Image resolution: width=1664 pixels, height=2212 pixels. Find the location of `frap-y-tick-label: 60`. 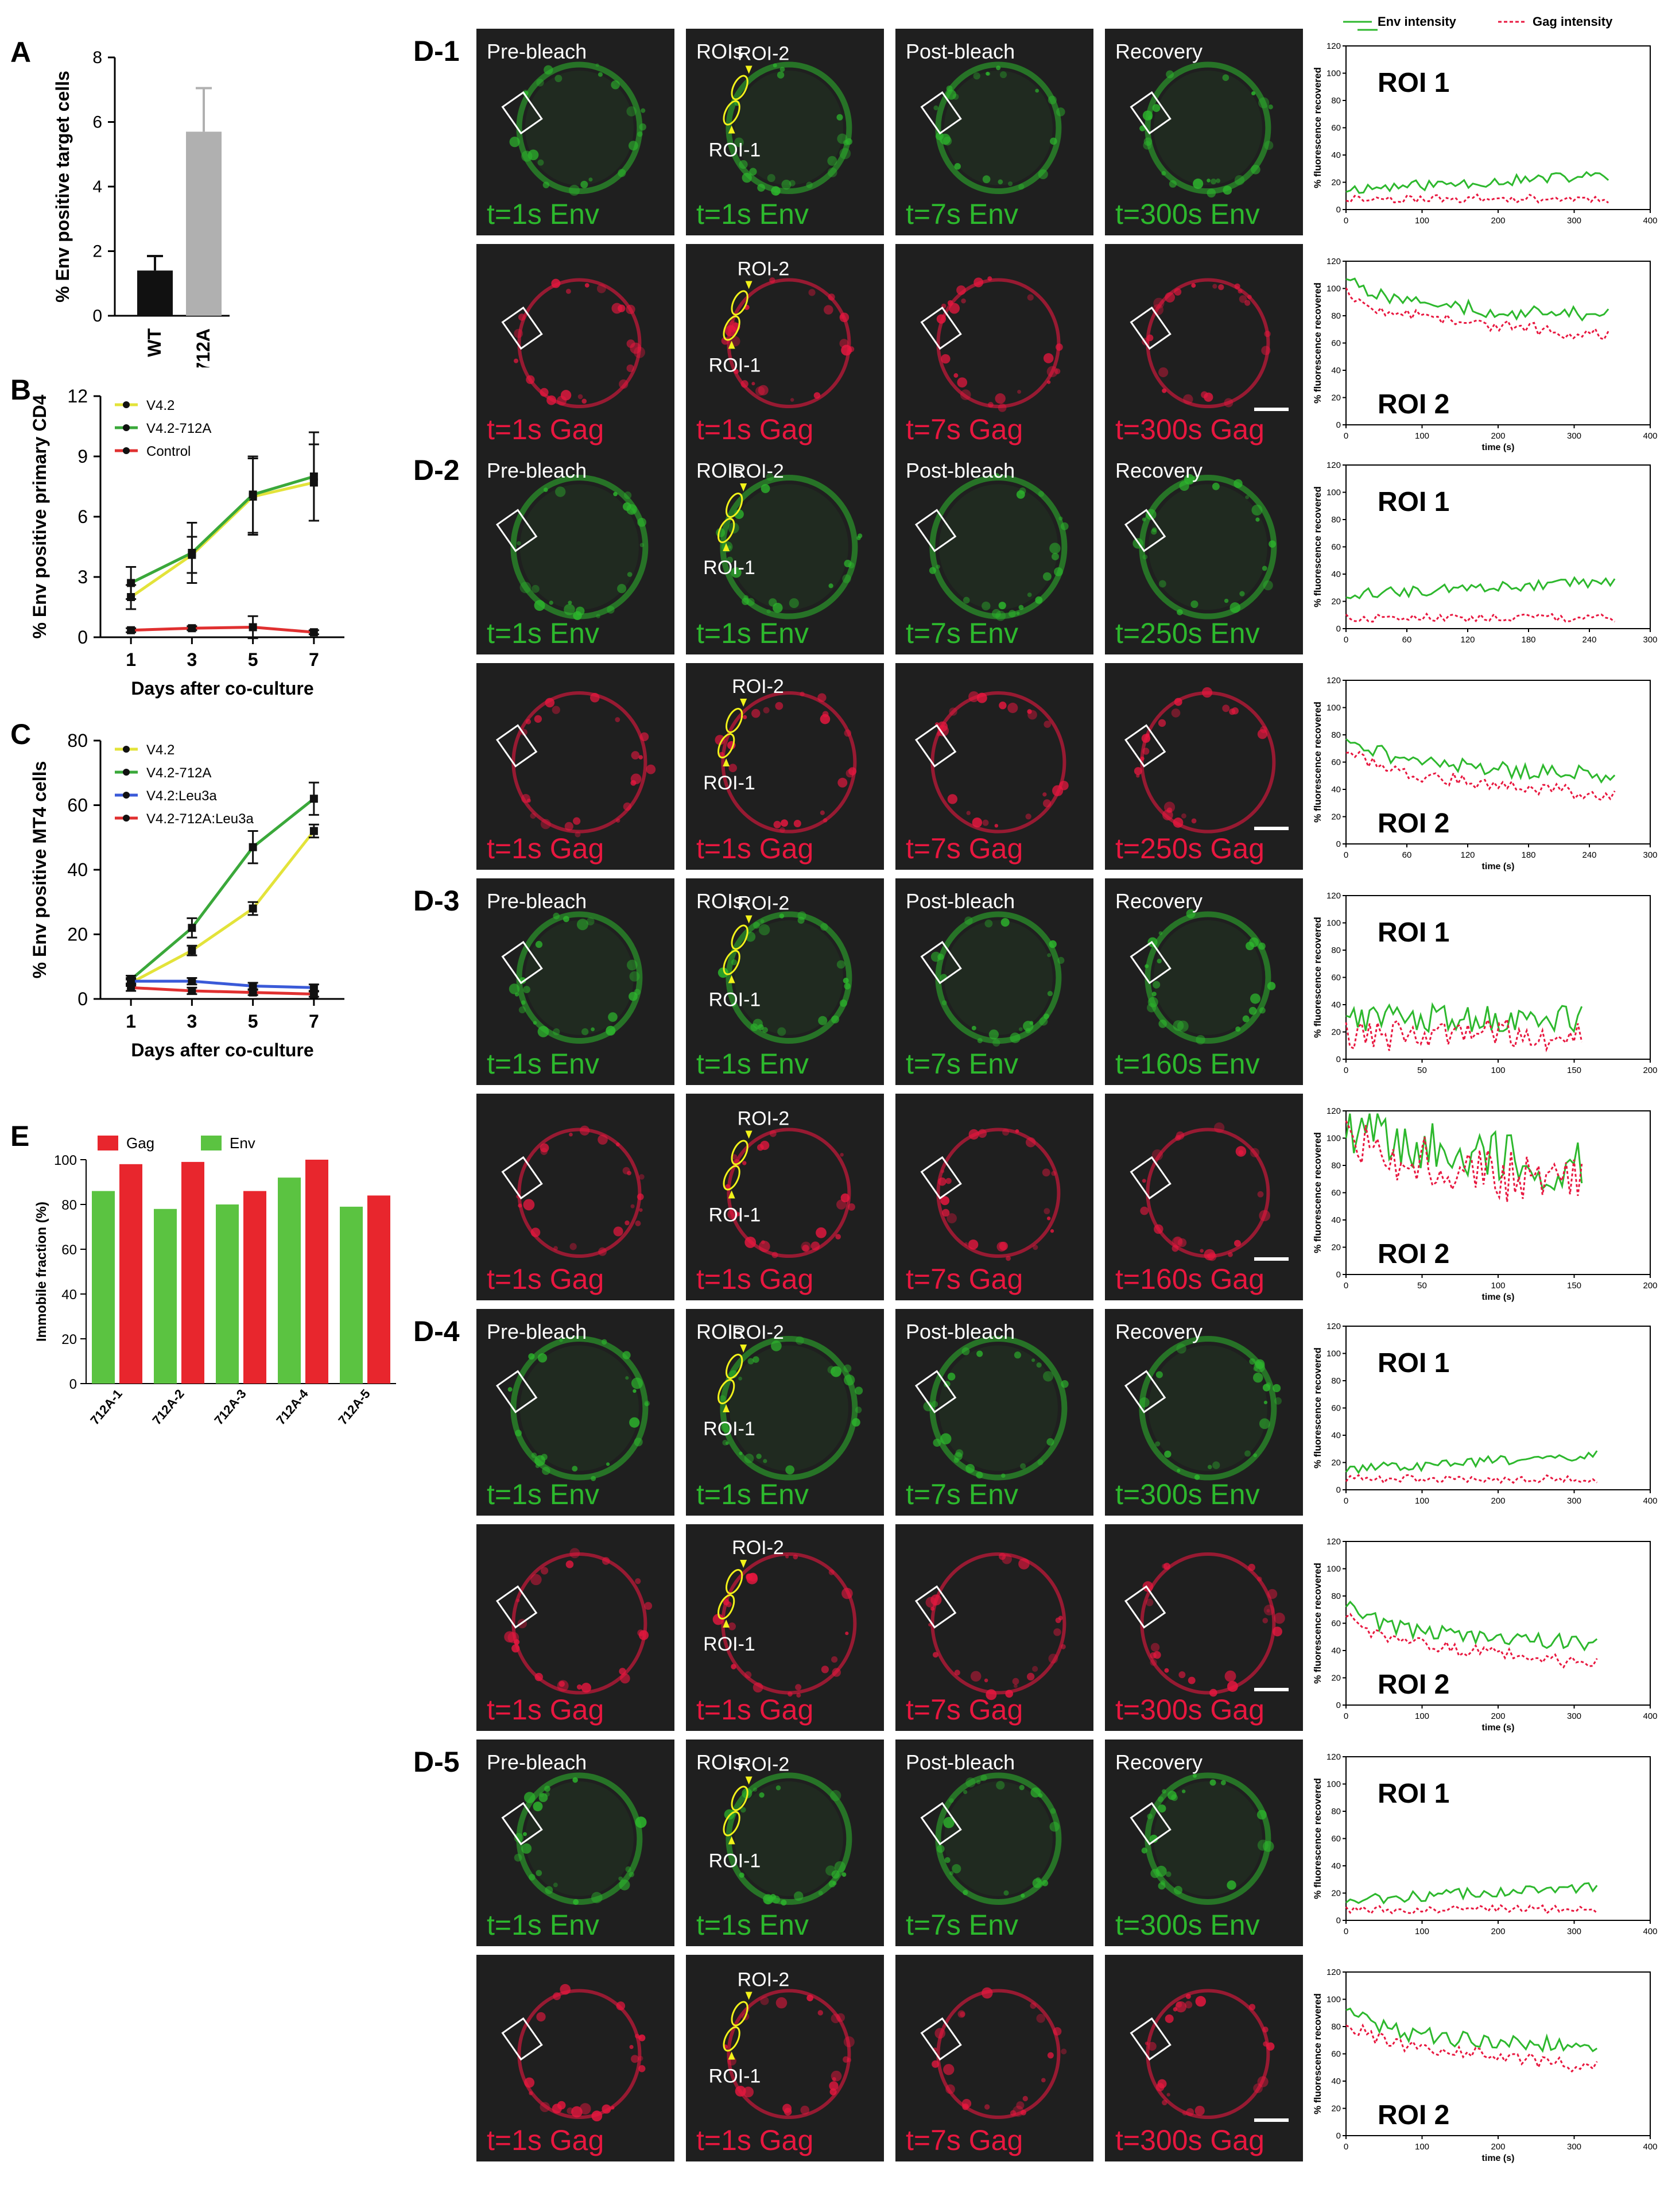

frap-y-tick-label: 60 is located at coordinates (1336, 978).